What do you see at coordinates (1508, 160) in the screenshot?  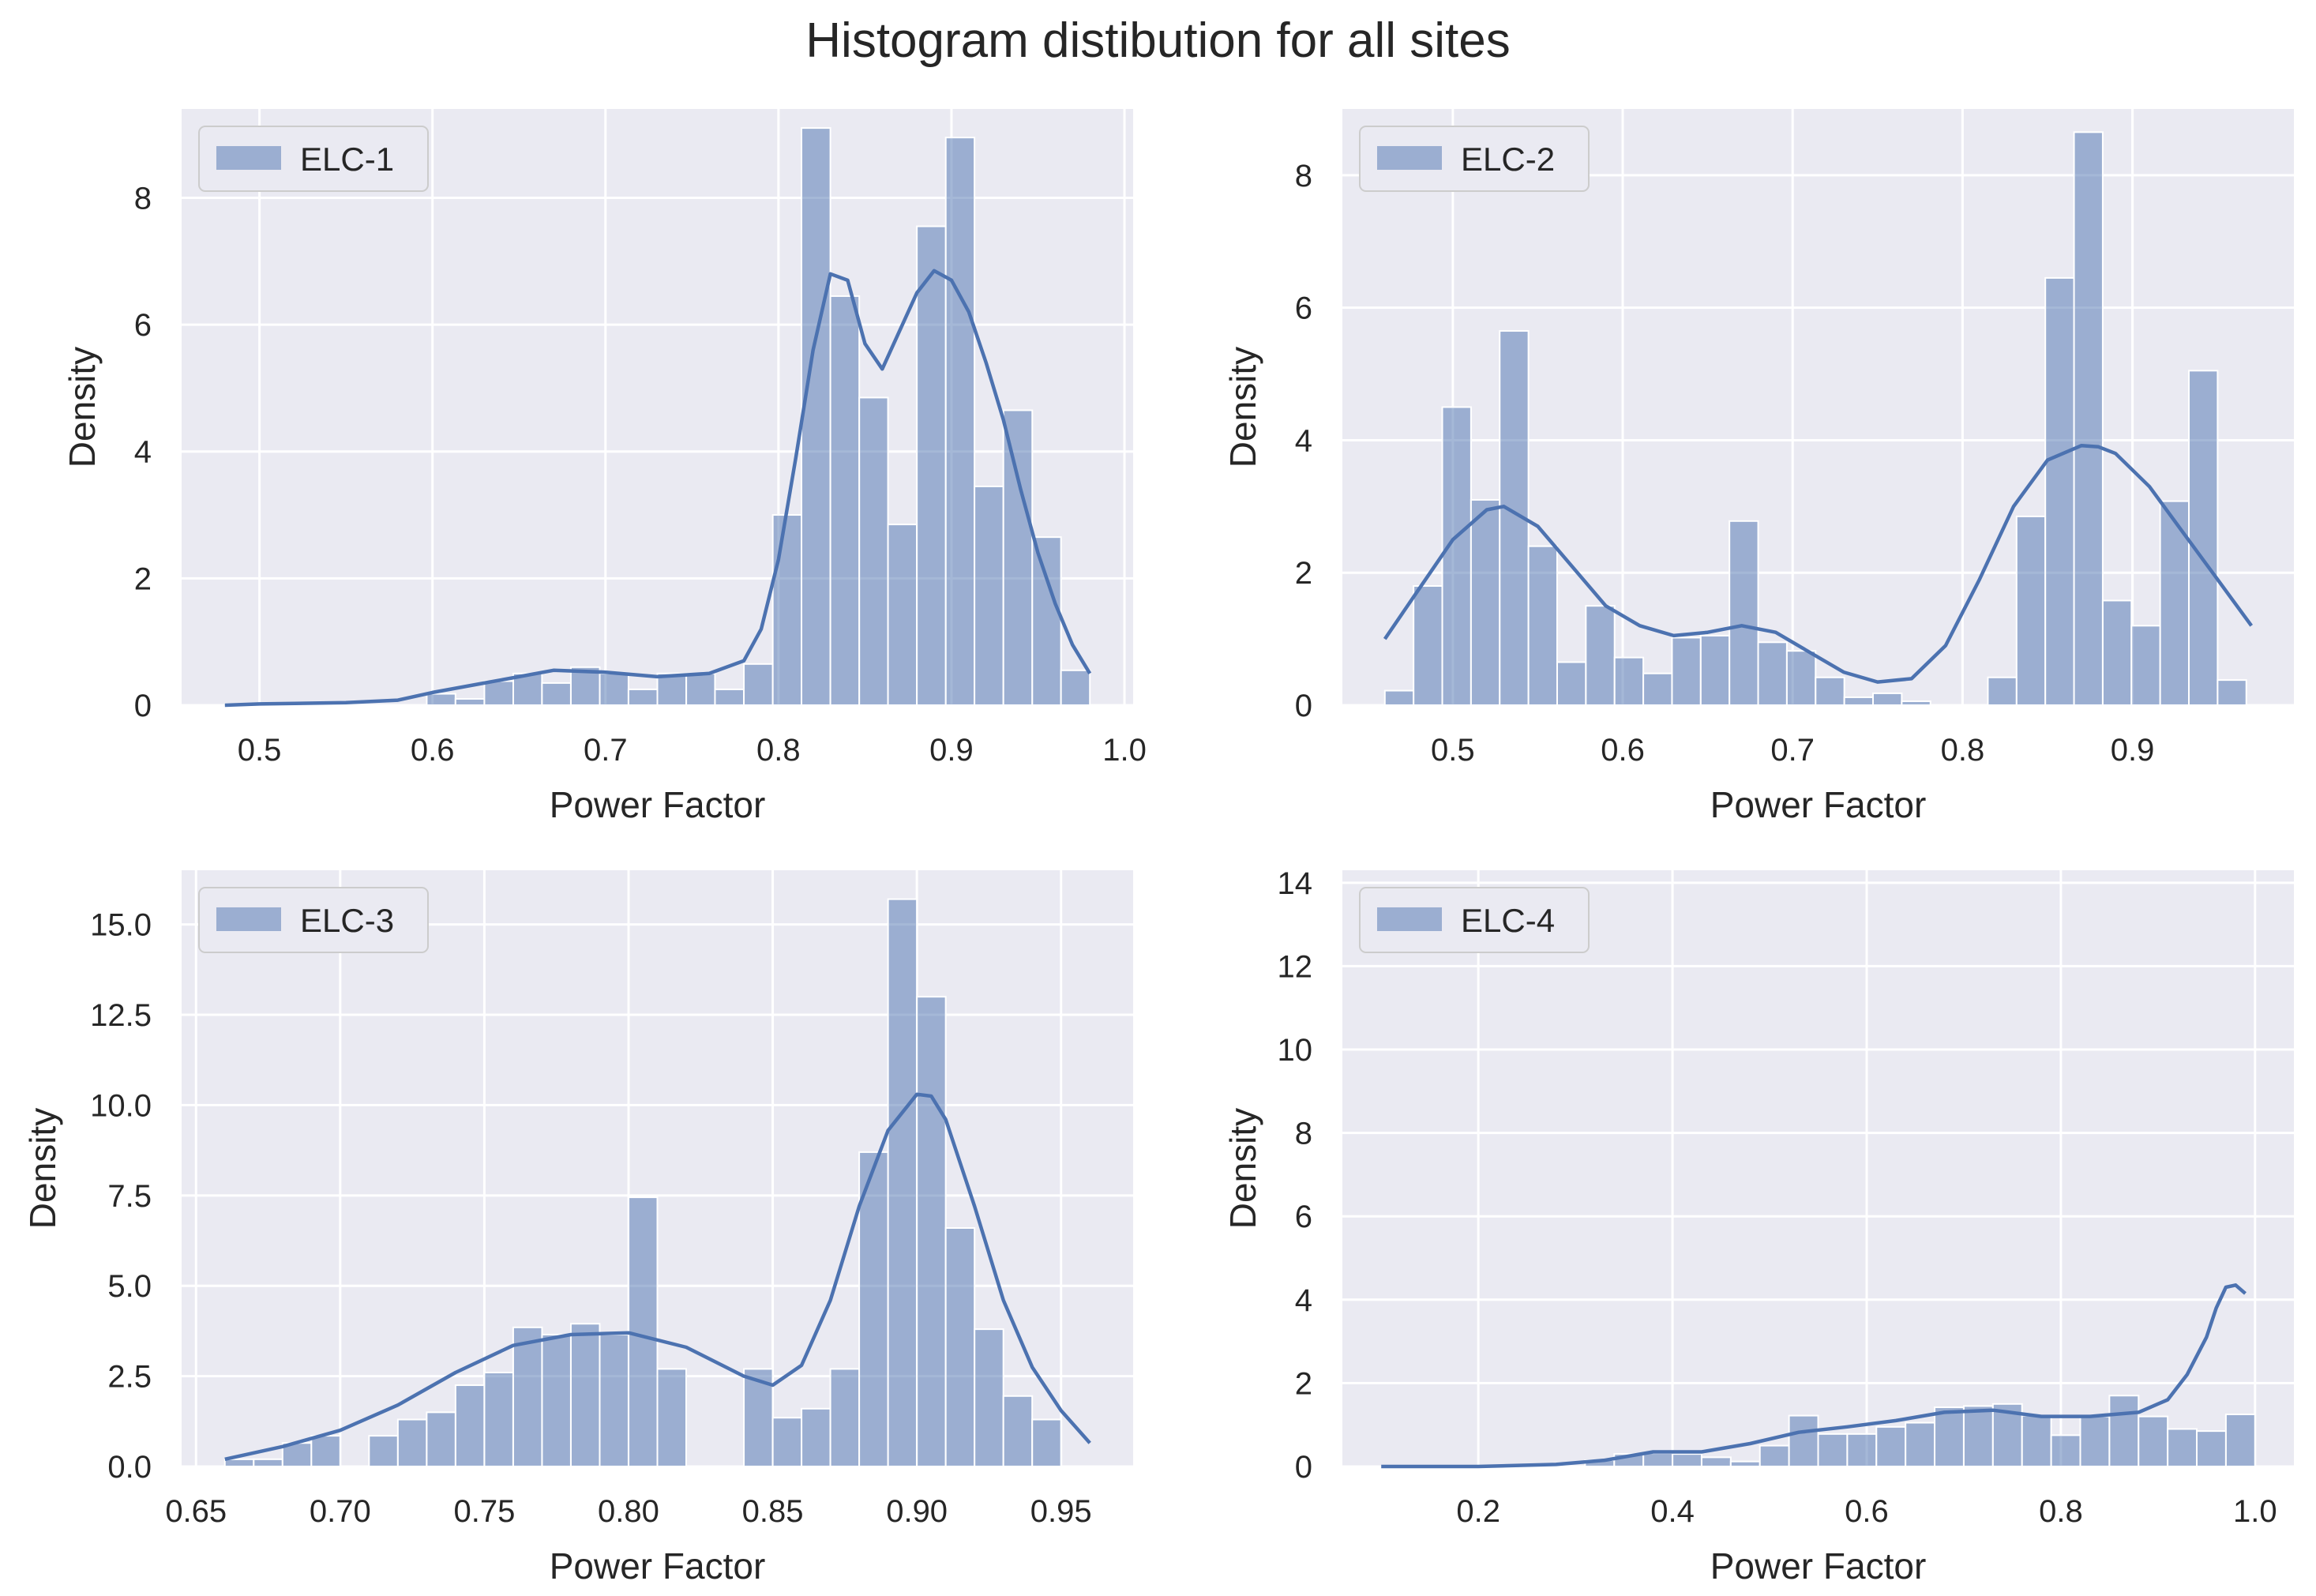 I see `legend-label: ELC-2` at bounding box center [1508, 160].